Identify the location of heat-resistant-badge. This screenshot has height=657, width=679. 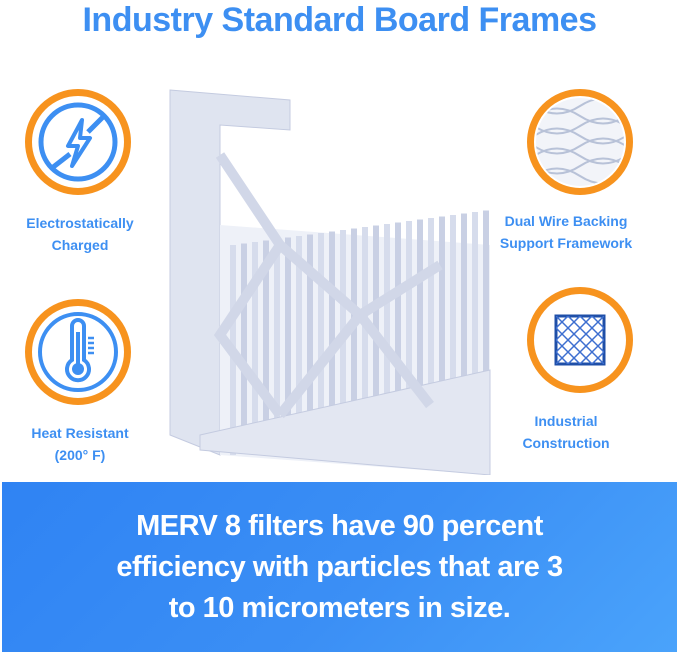
(78, 352).